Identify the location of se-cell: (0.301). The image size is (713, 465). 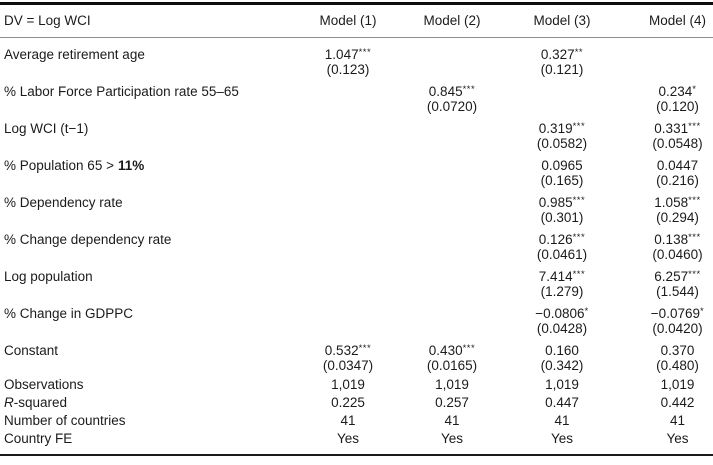
(562, 217).